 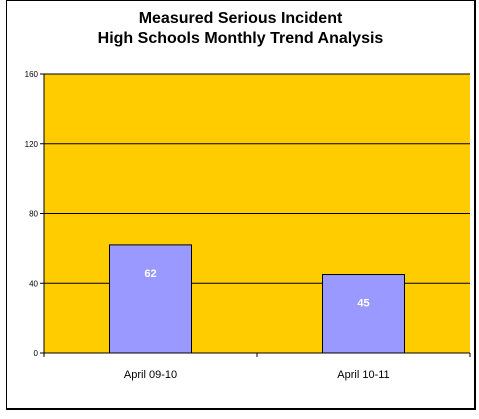 What do you see at coordinates (32, 74) in the screenshot?
I see `y-tick-label-160: 160` at bounding box center [32, 74].